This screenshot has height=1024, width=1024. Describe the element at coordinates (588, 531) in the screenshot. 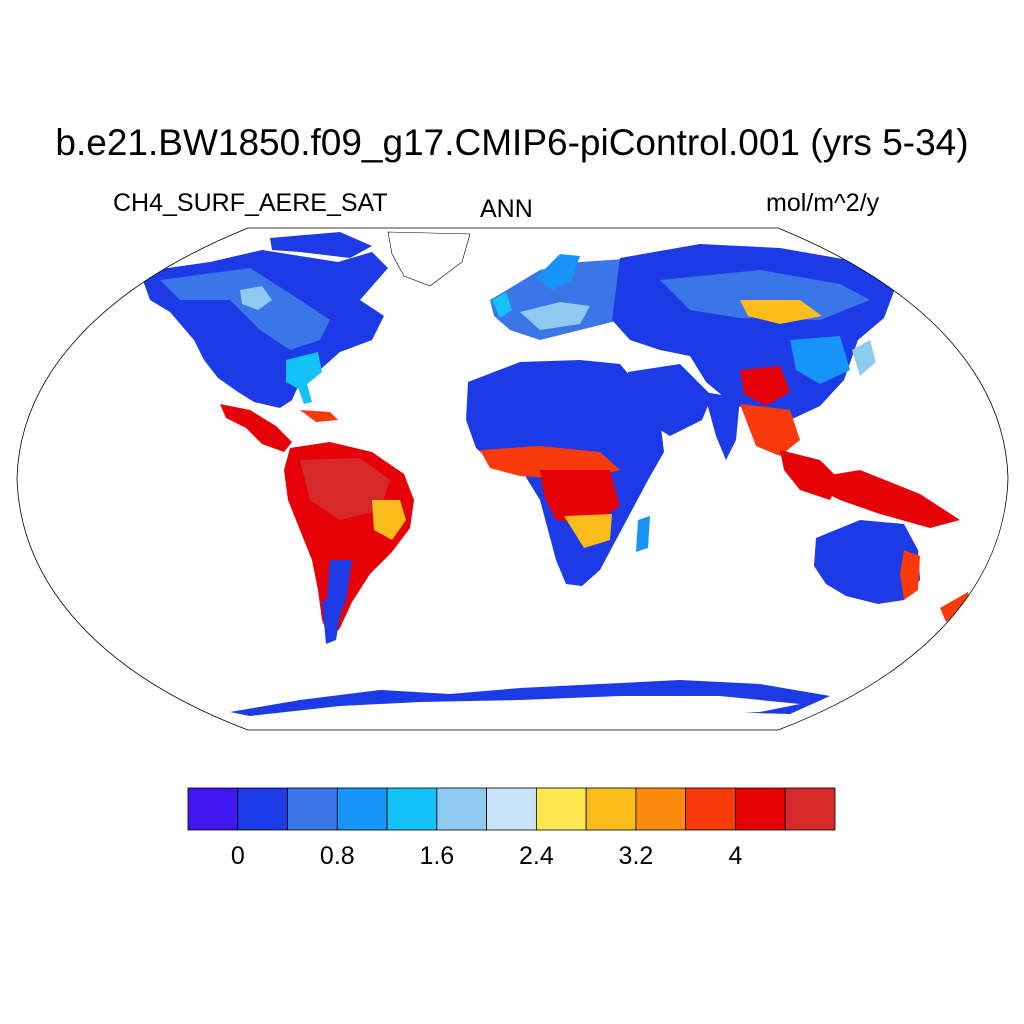

I see `africa-south-wet` at that location.